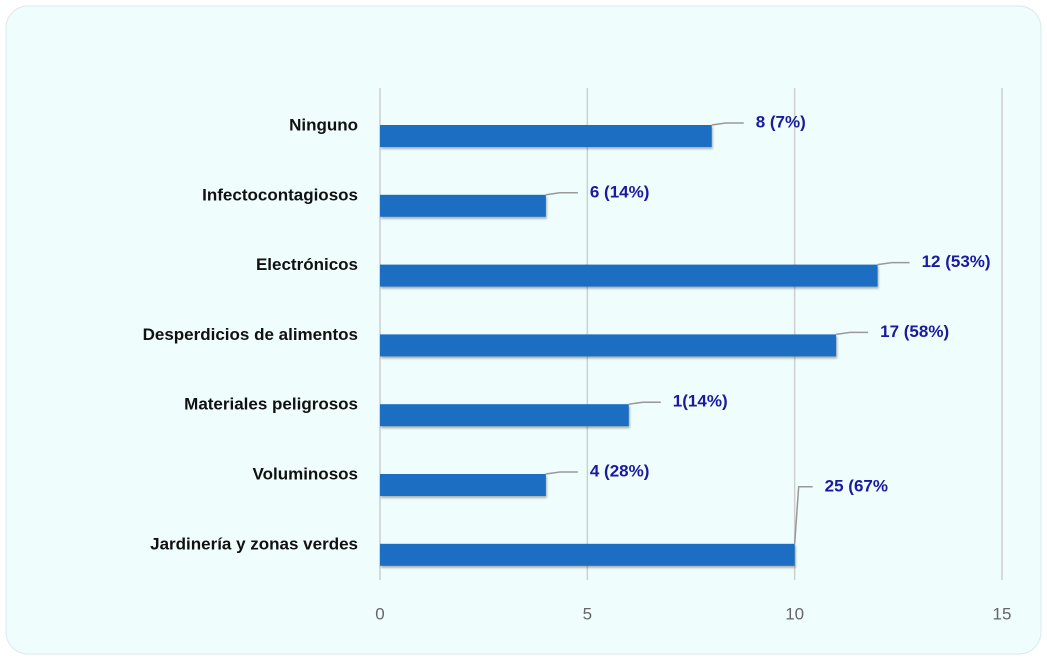 The image size is (1047, 660). I want to click on x-tick-label: 10, so click(794, 613).